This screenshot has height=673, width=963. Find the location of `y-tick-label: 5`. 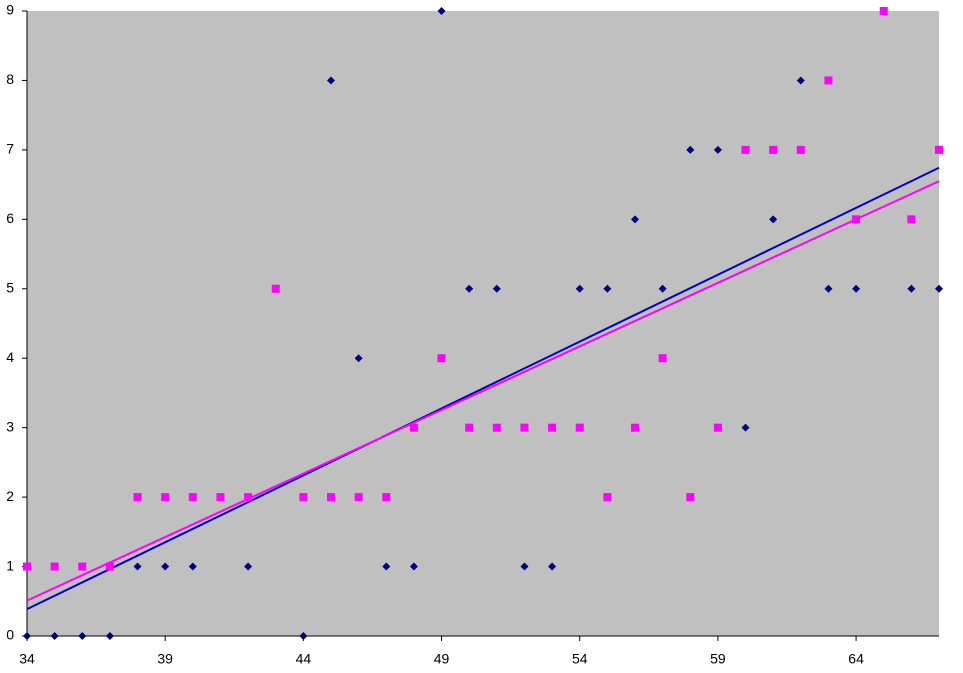

y-tick-label: 5 is located at coordinates (10, 287).